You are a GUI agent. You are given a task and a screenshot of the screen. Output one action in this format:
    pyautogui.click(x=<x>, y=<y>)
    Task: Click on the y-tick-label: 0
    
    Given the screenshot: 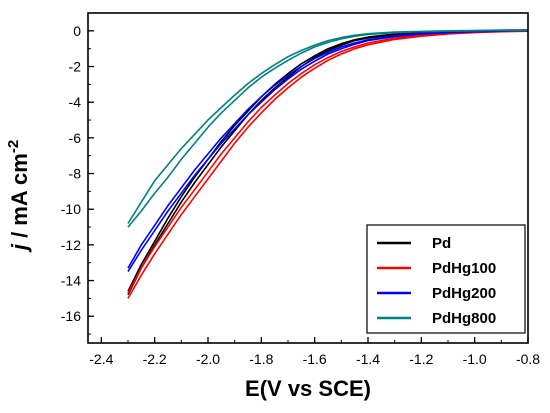 What is the action you would take?
    pyautogui.click(x=77, y=31)
    